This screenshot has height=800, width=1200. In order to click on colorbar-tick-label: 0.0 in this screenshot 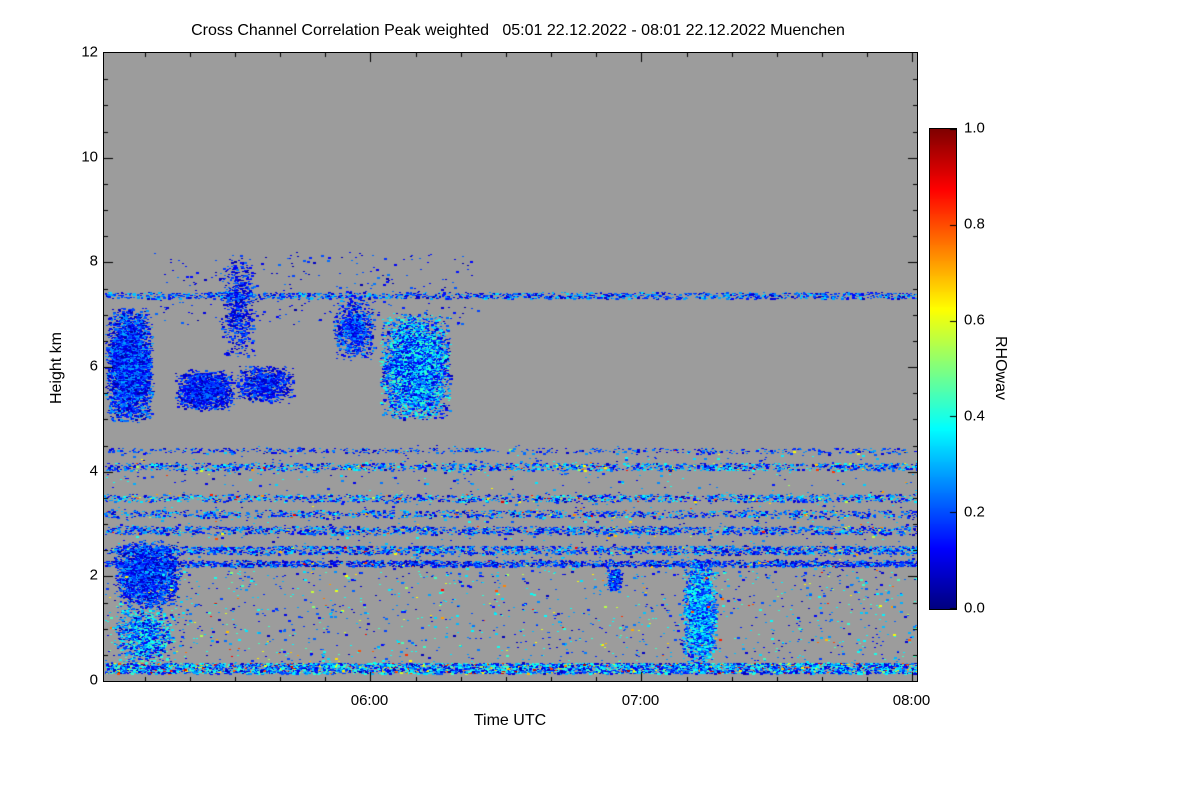, I will do `click(974, 608)`.